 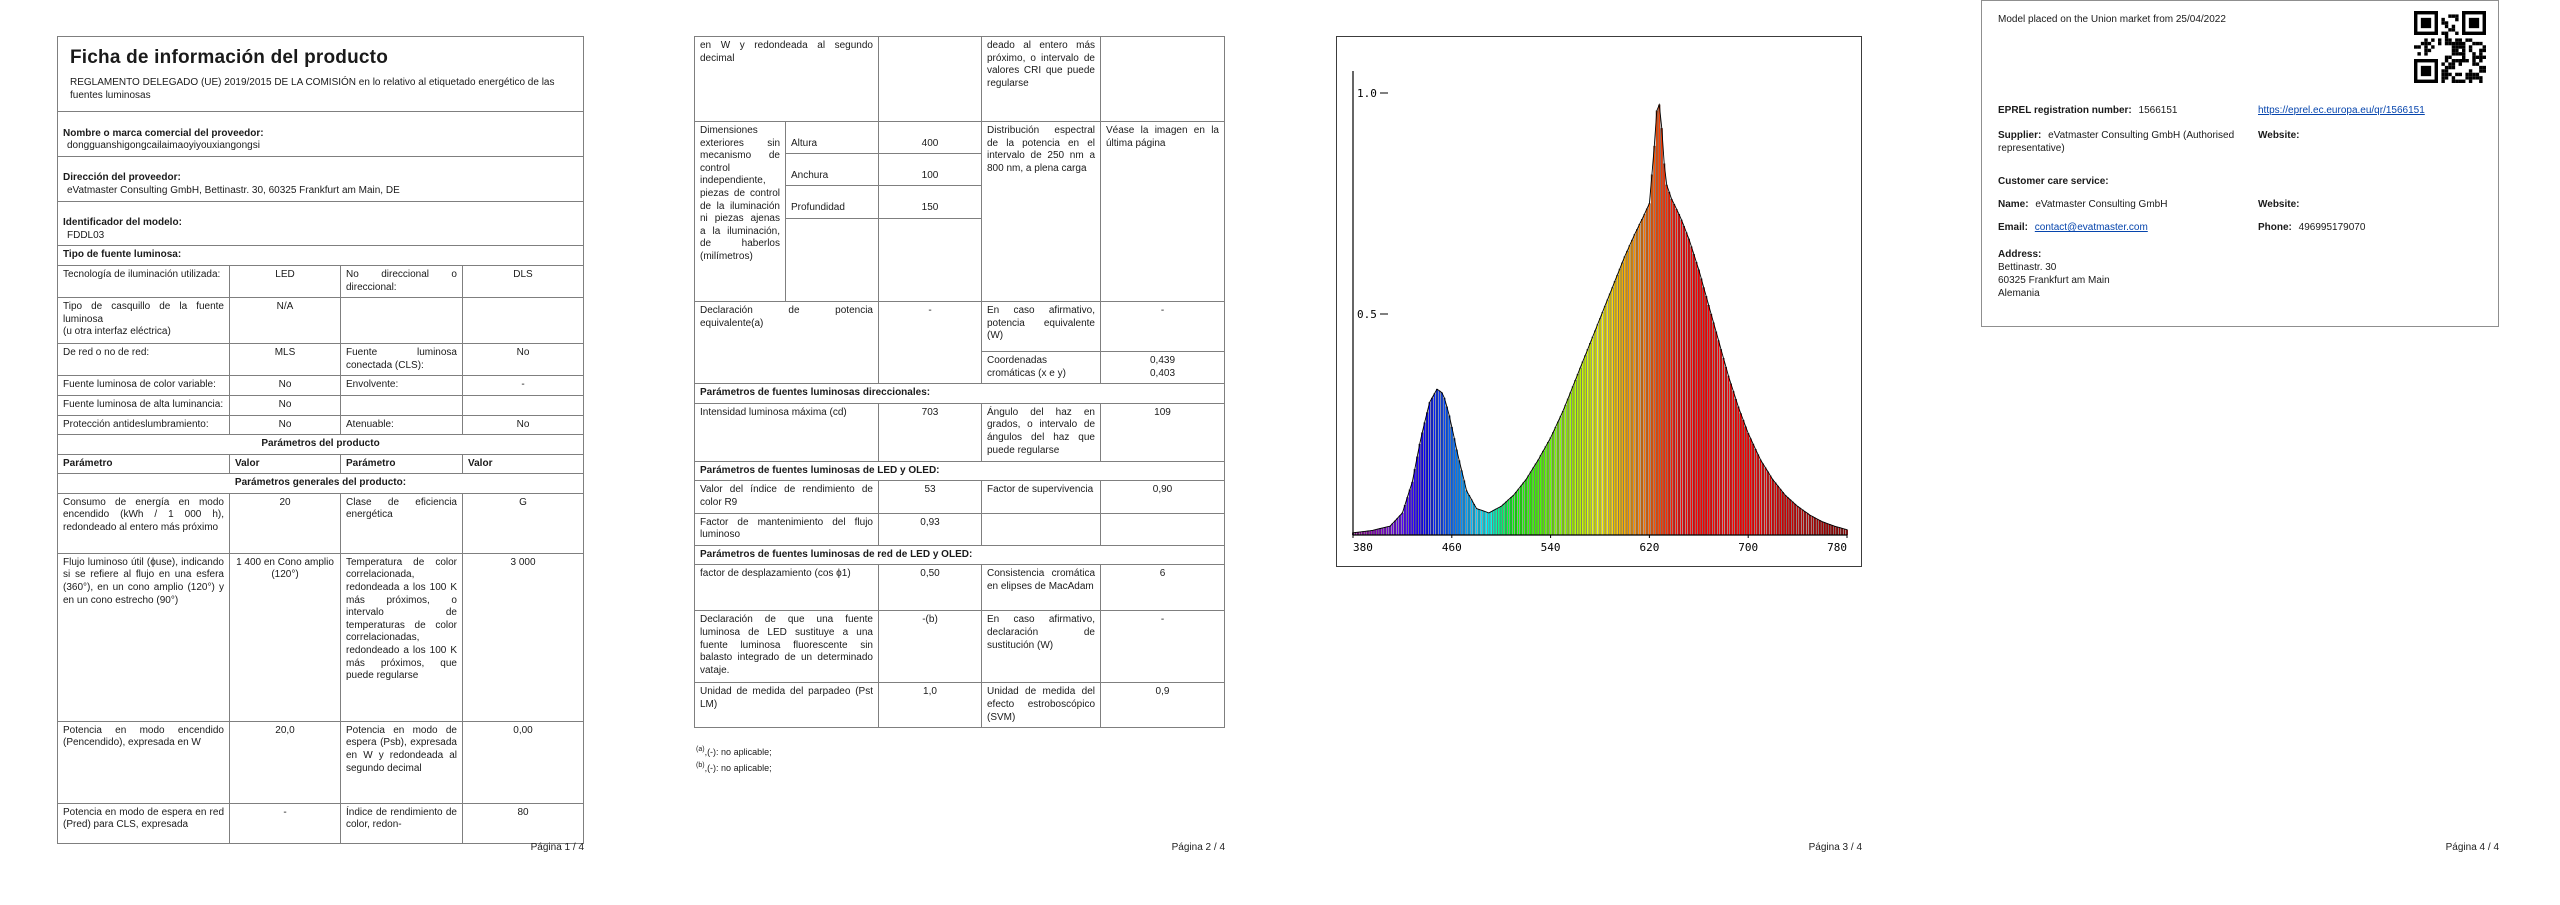 I want to click on dimension-name: Altura, so click(x=832, y=145).